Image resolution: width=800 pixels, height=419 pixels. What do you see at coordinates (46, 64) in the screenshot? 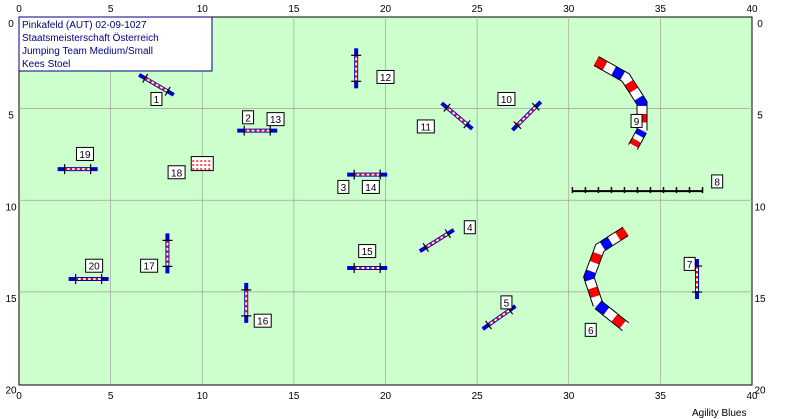
I see `info-line-judge: Kees Stoel` at bounding box center [46, 64].